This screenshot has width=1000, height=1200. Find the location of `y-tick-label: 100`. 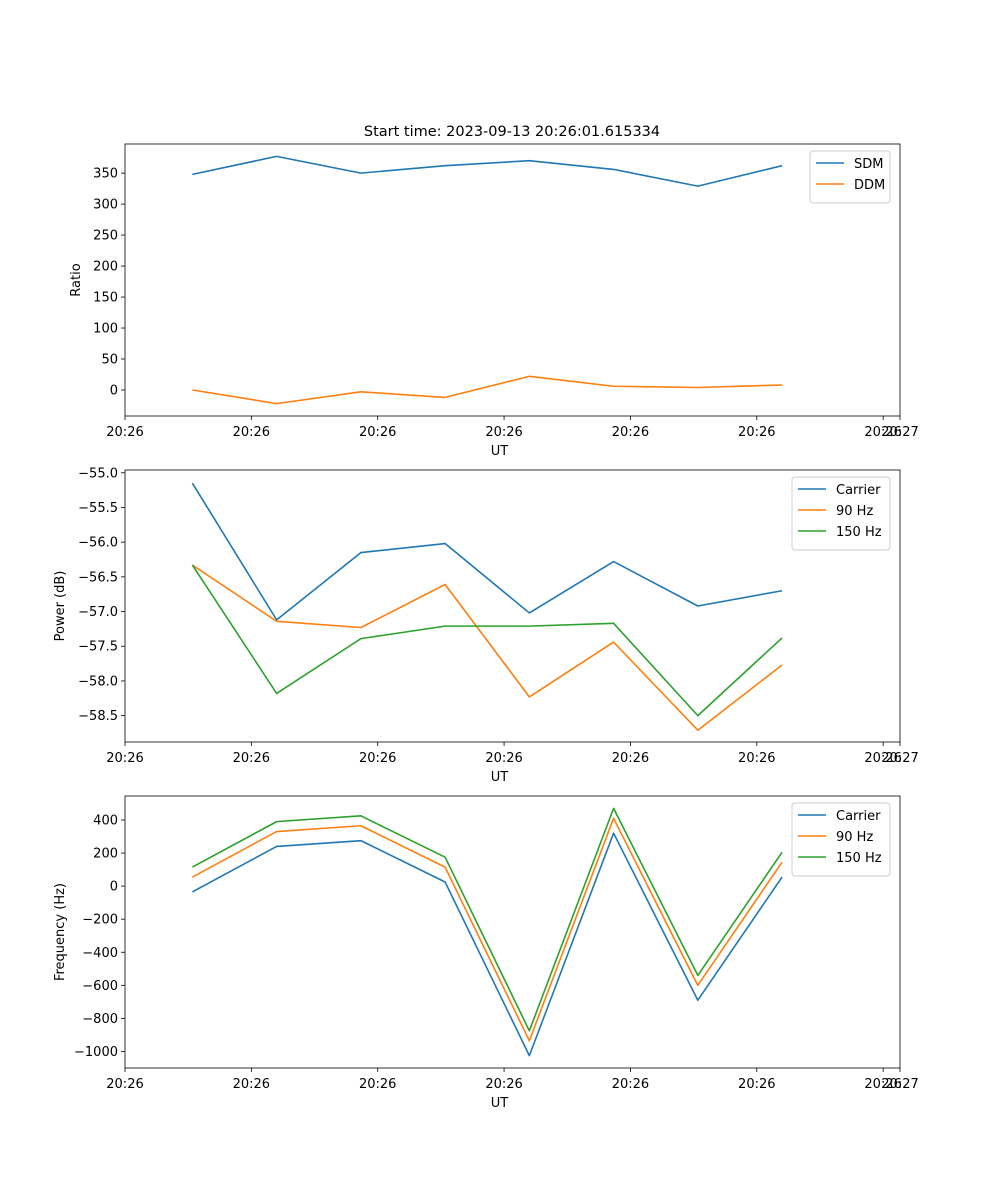

y-tick-label: 100 is located at coordinates (105, 329).